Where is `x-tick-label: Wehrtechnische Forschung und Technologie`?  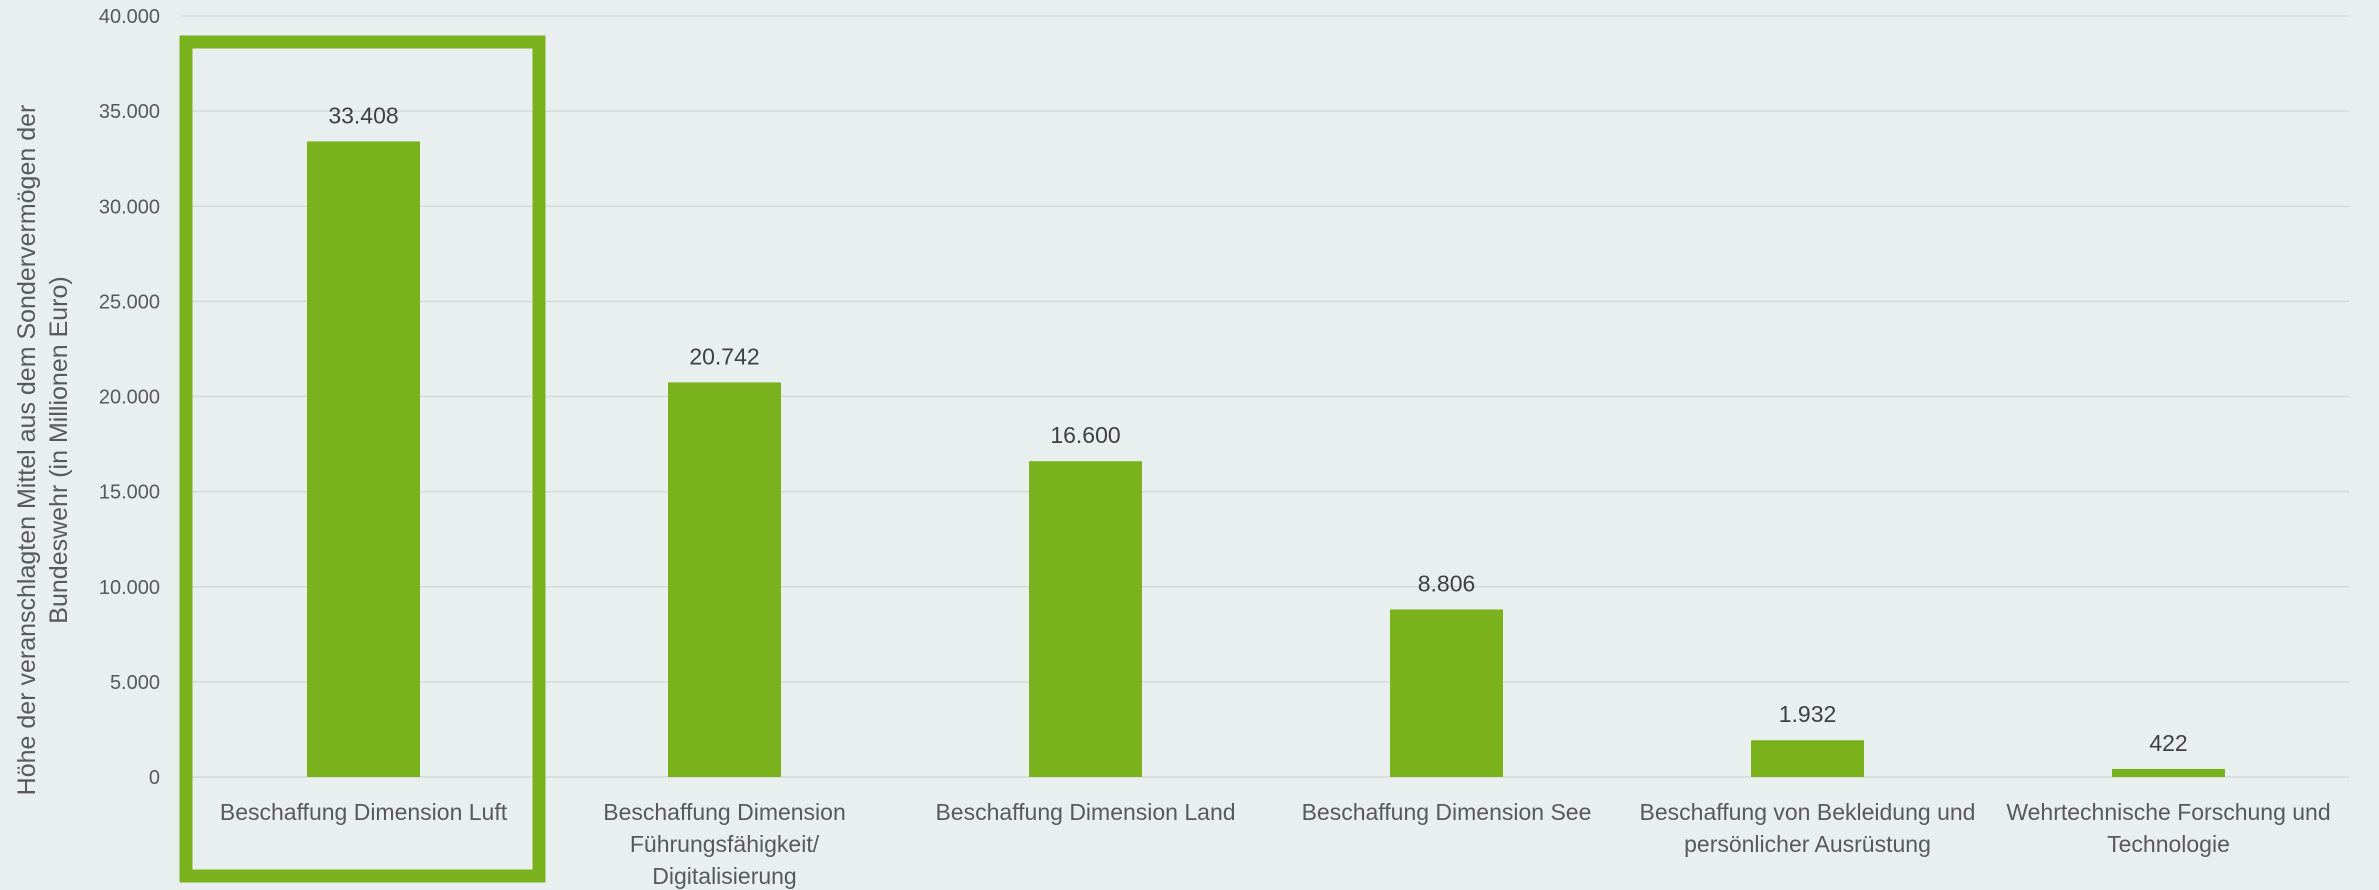 x-tick-label: Wehrtechnische Forschung und Technologie is located at coordinates (2168, 828).